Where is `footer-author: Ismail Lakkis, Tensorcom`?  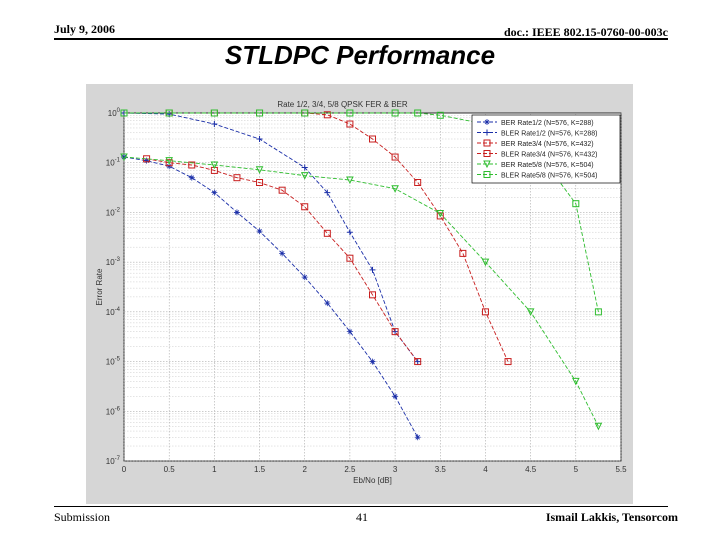
footer-author: Ismail Lakkis, Tensorcom is located at coordinates (612, 517).